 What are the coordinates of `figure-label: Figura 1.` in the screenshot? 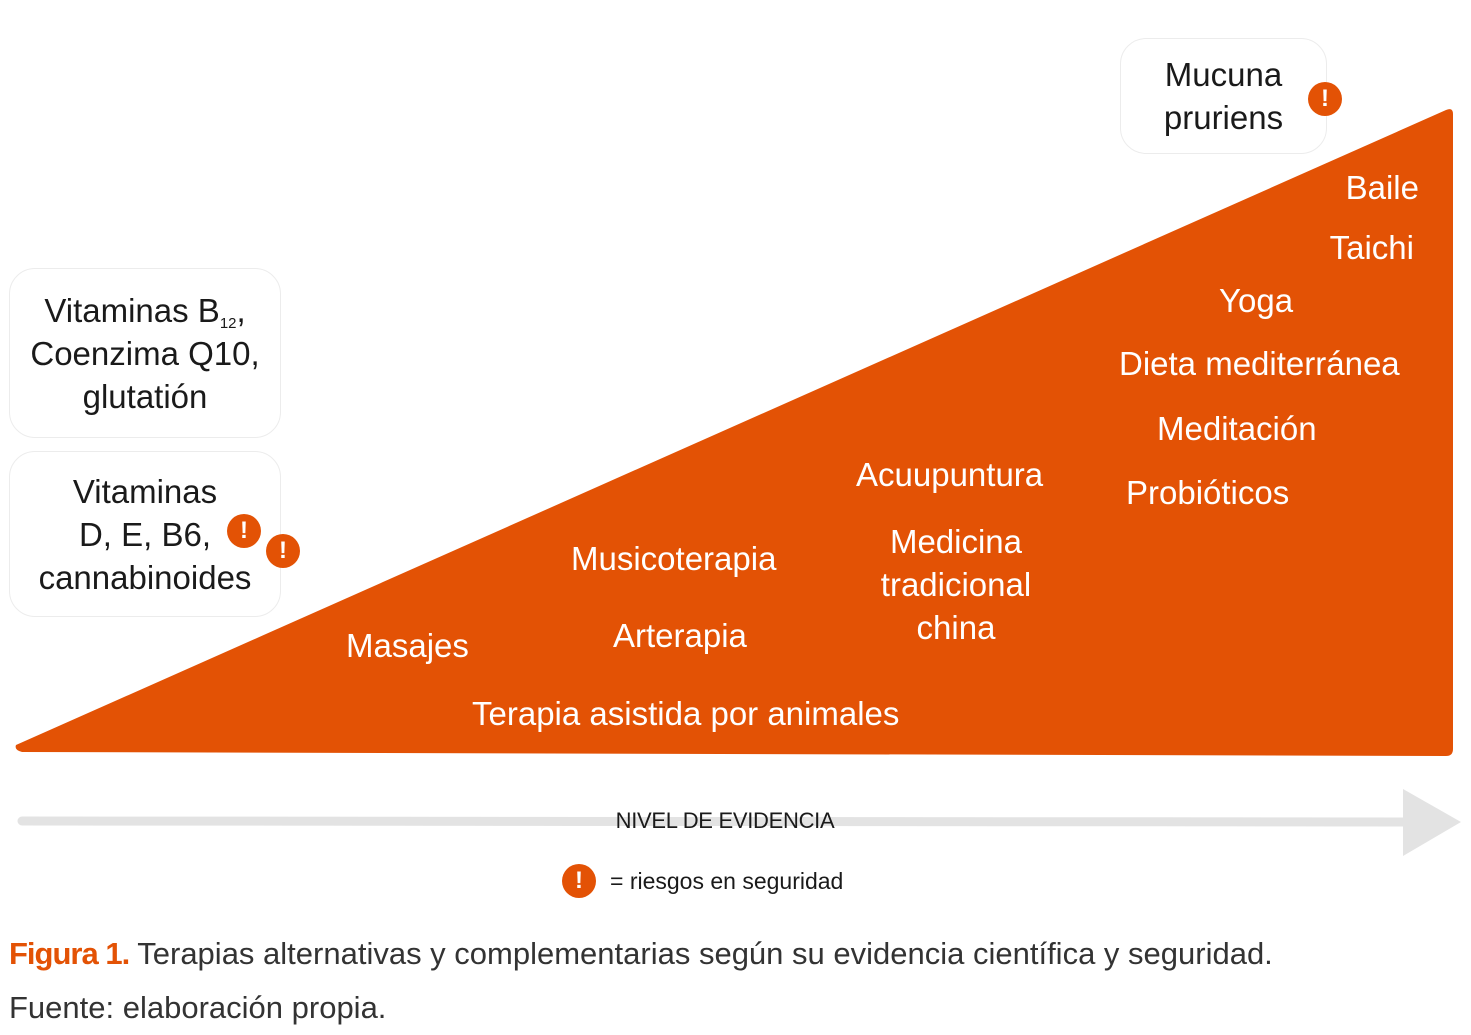 It's located at (69, 953).